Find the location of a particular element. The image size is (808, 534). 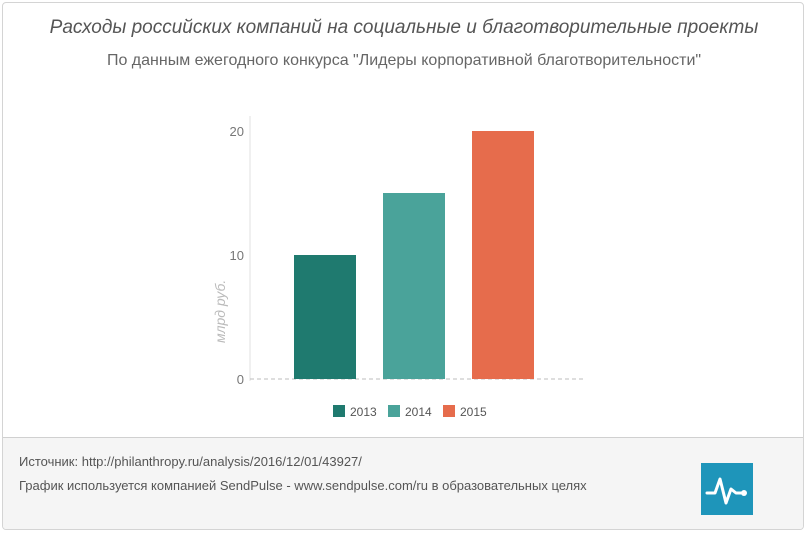

legend-swatch-2013 is located at coordinates (339, 411).